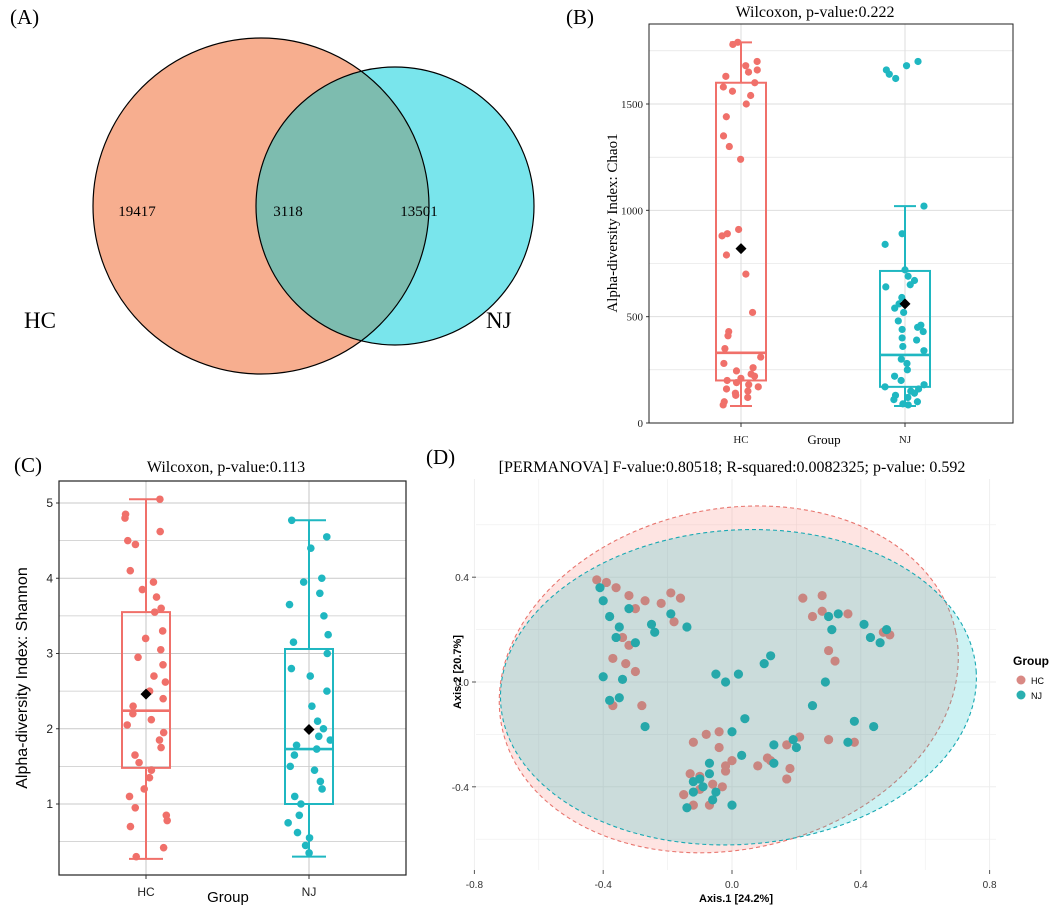 This screenshot has height=914, width=1052. What do you see at coordinates (228, 897) in the screenshot?
I see `chart-c-x-label: Group` at bounding box center [228, 897].